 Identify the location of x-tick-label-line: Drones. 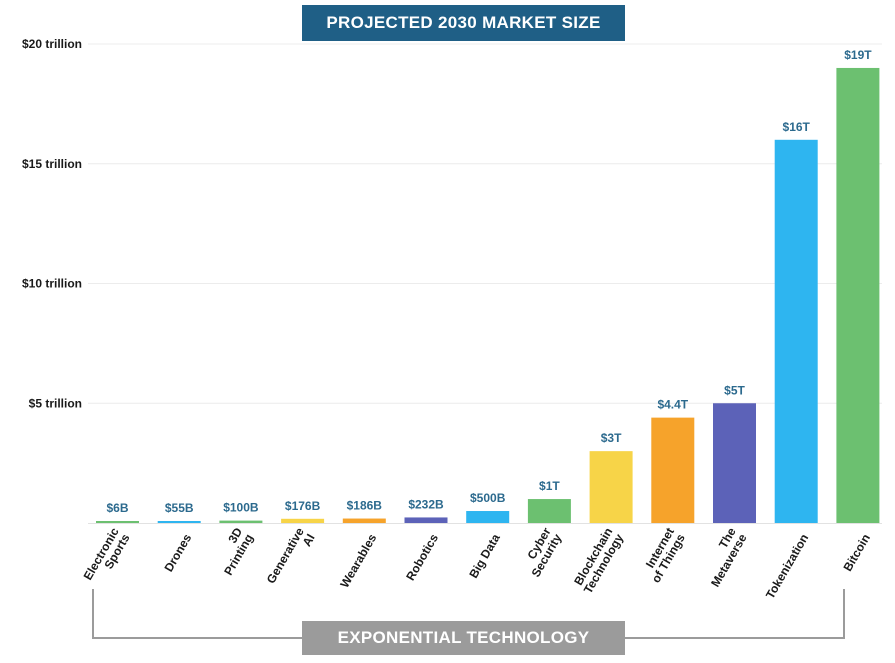
(177, 552).